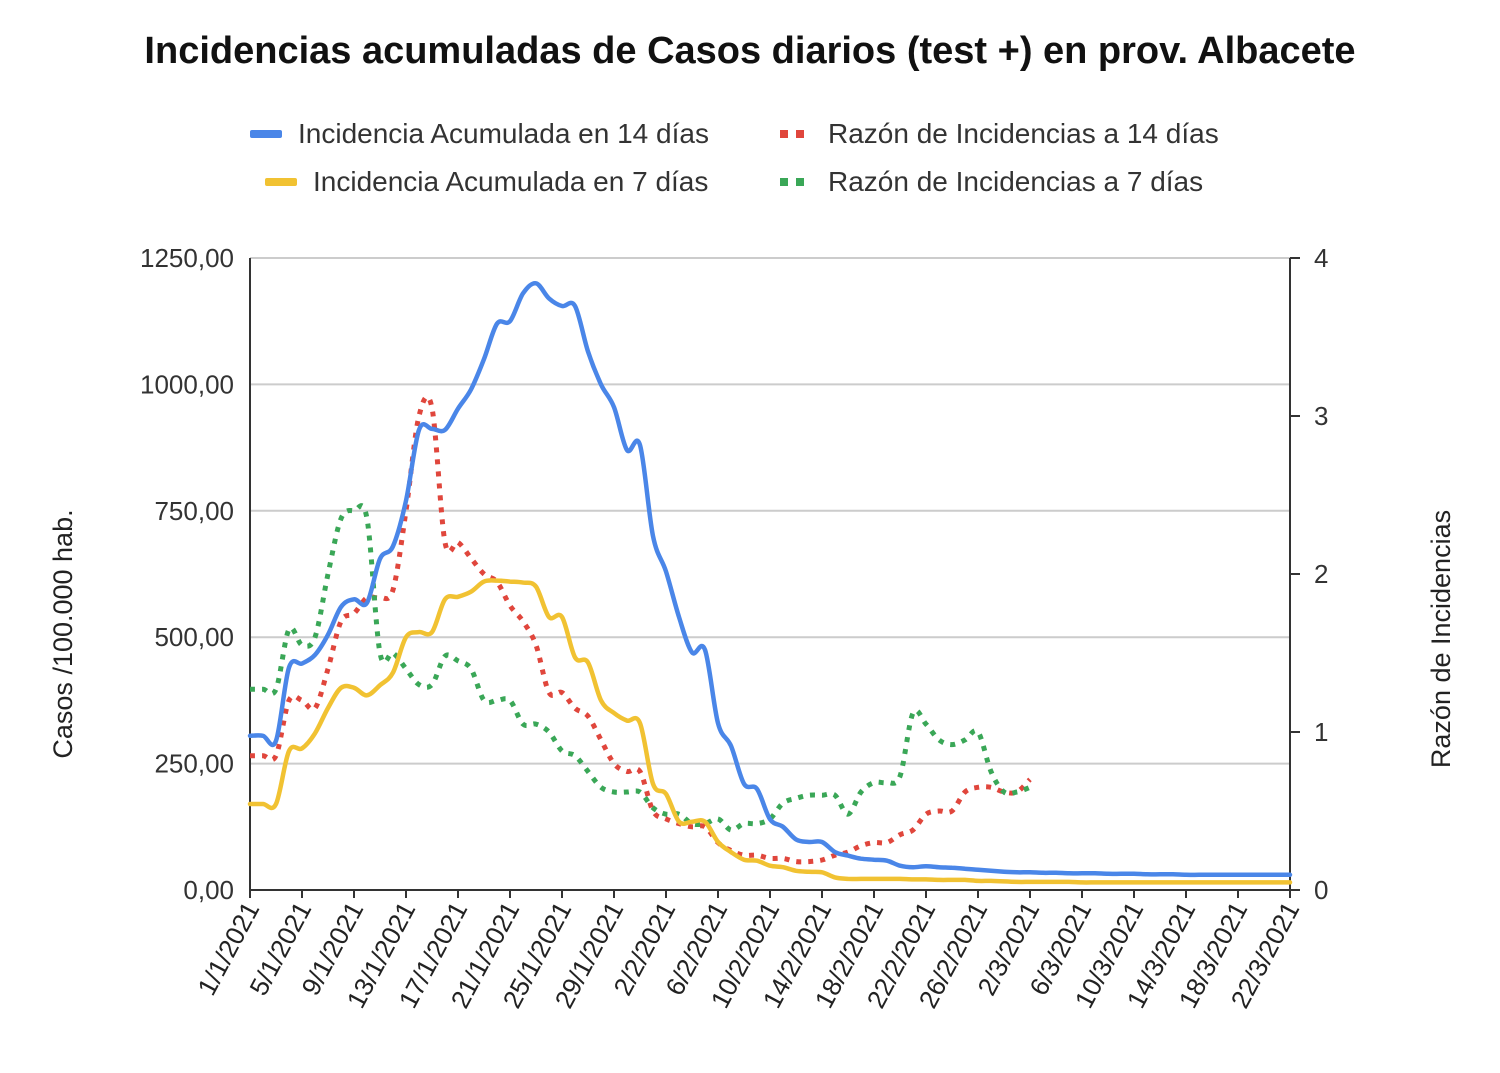 The image size is (1500, 1073). I want to click on y-right-axis-title: Razón de Incidencias, so click(1441, 639).